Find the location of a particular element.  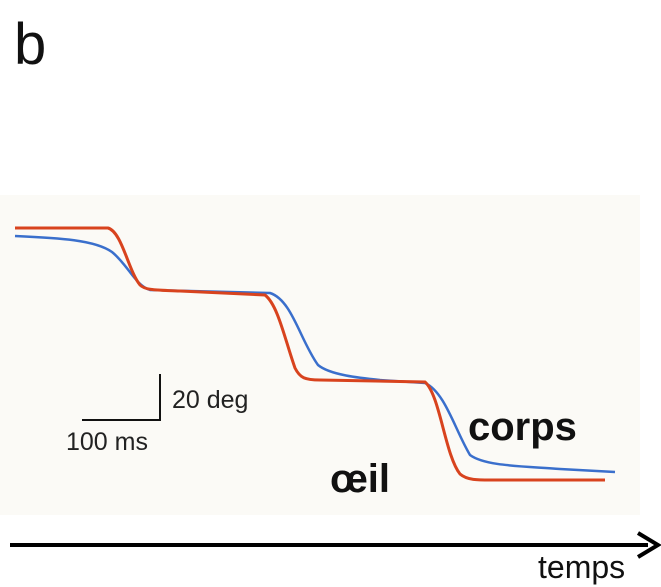

body-label: corps is located at coordinates (522, 427).